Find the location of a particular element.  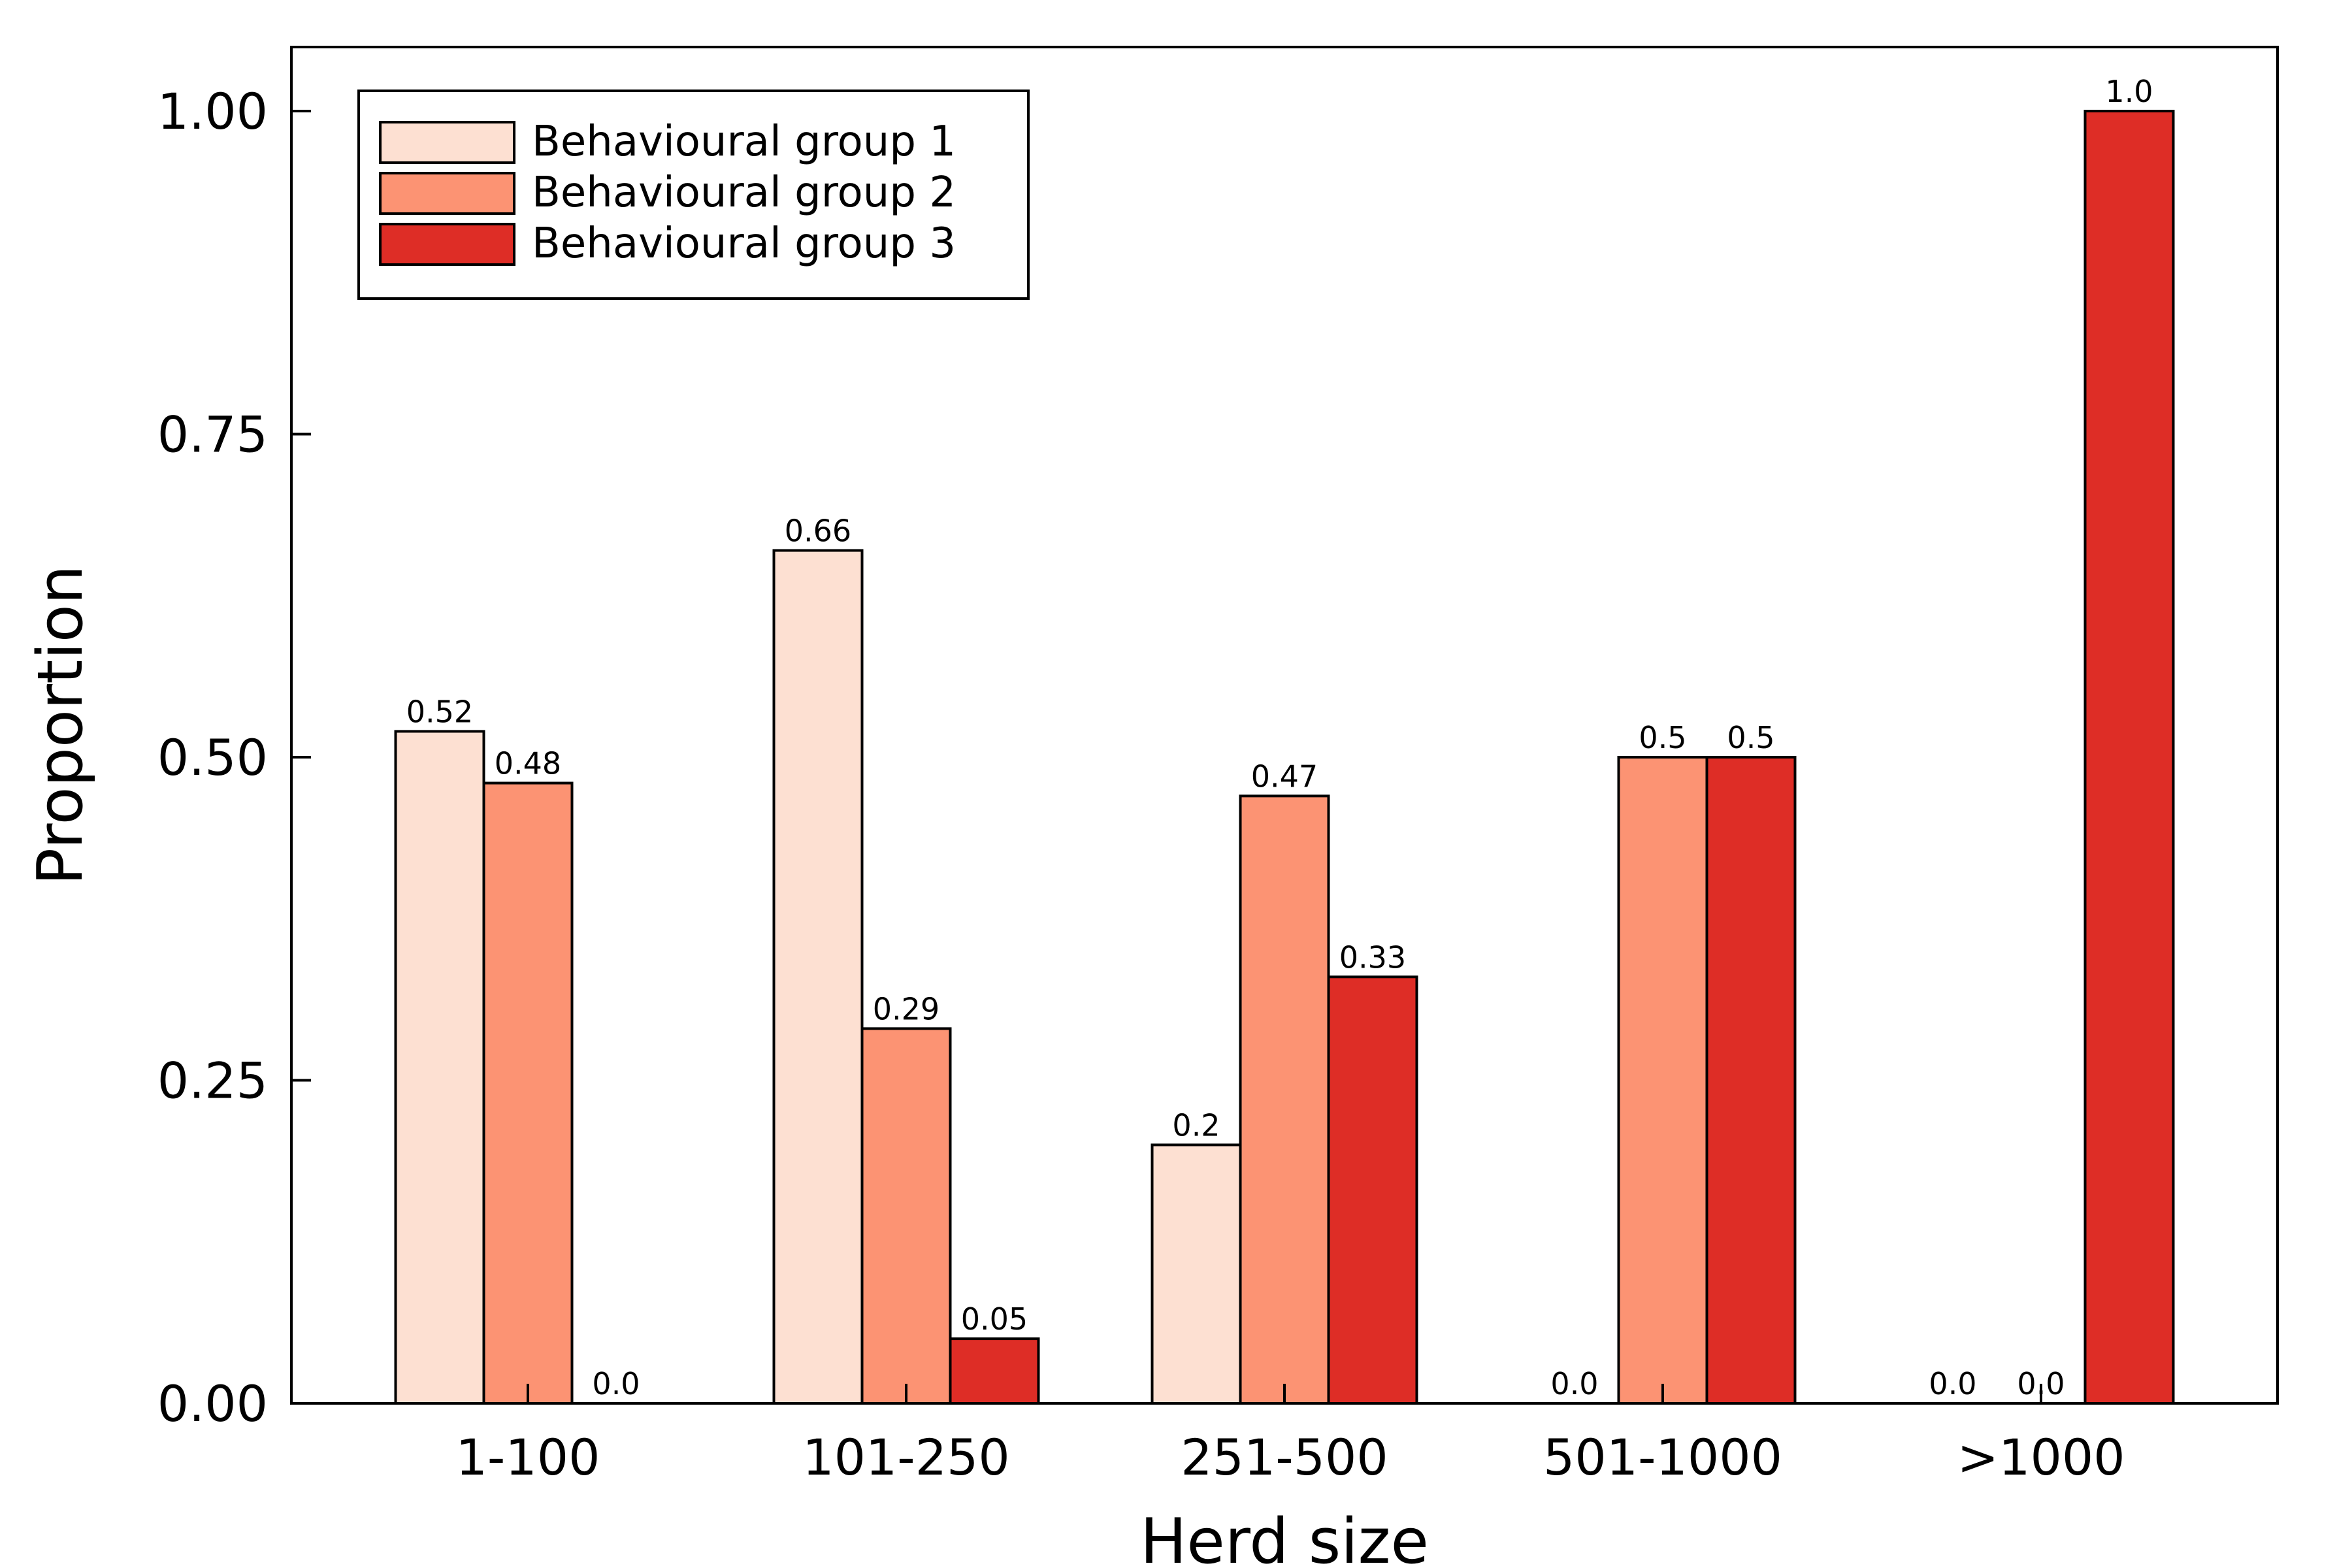

legend-label: Behavioural group 1 is located at coordinates (744, 142).